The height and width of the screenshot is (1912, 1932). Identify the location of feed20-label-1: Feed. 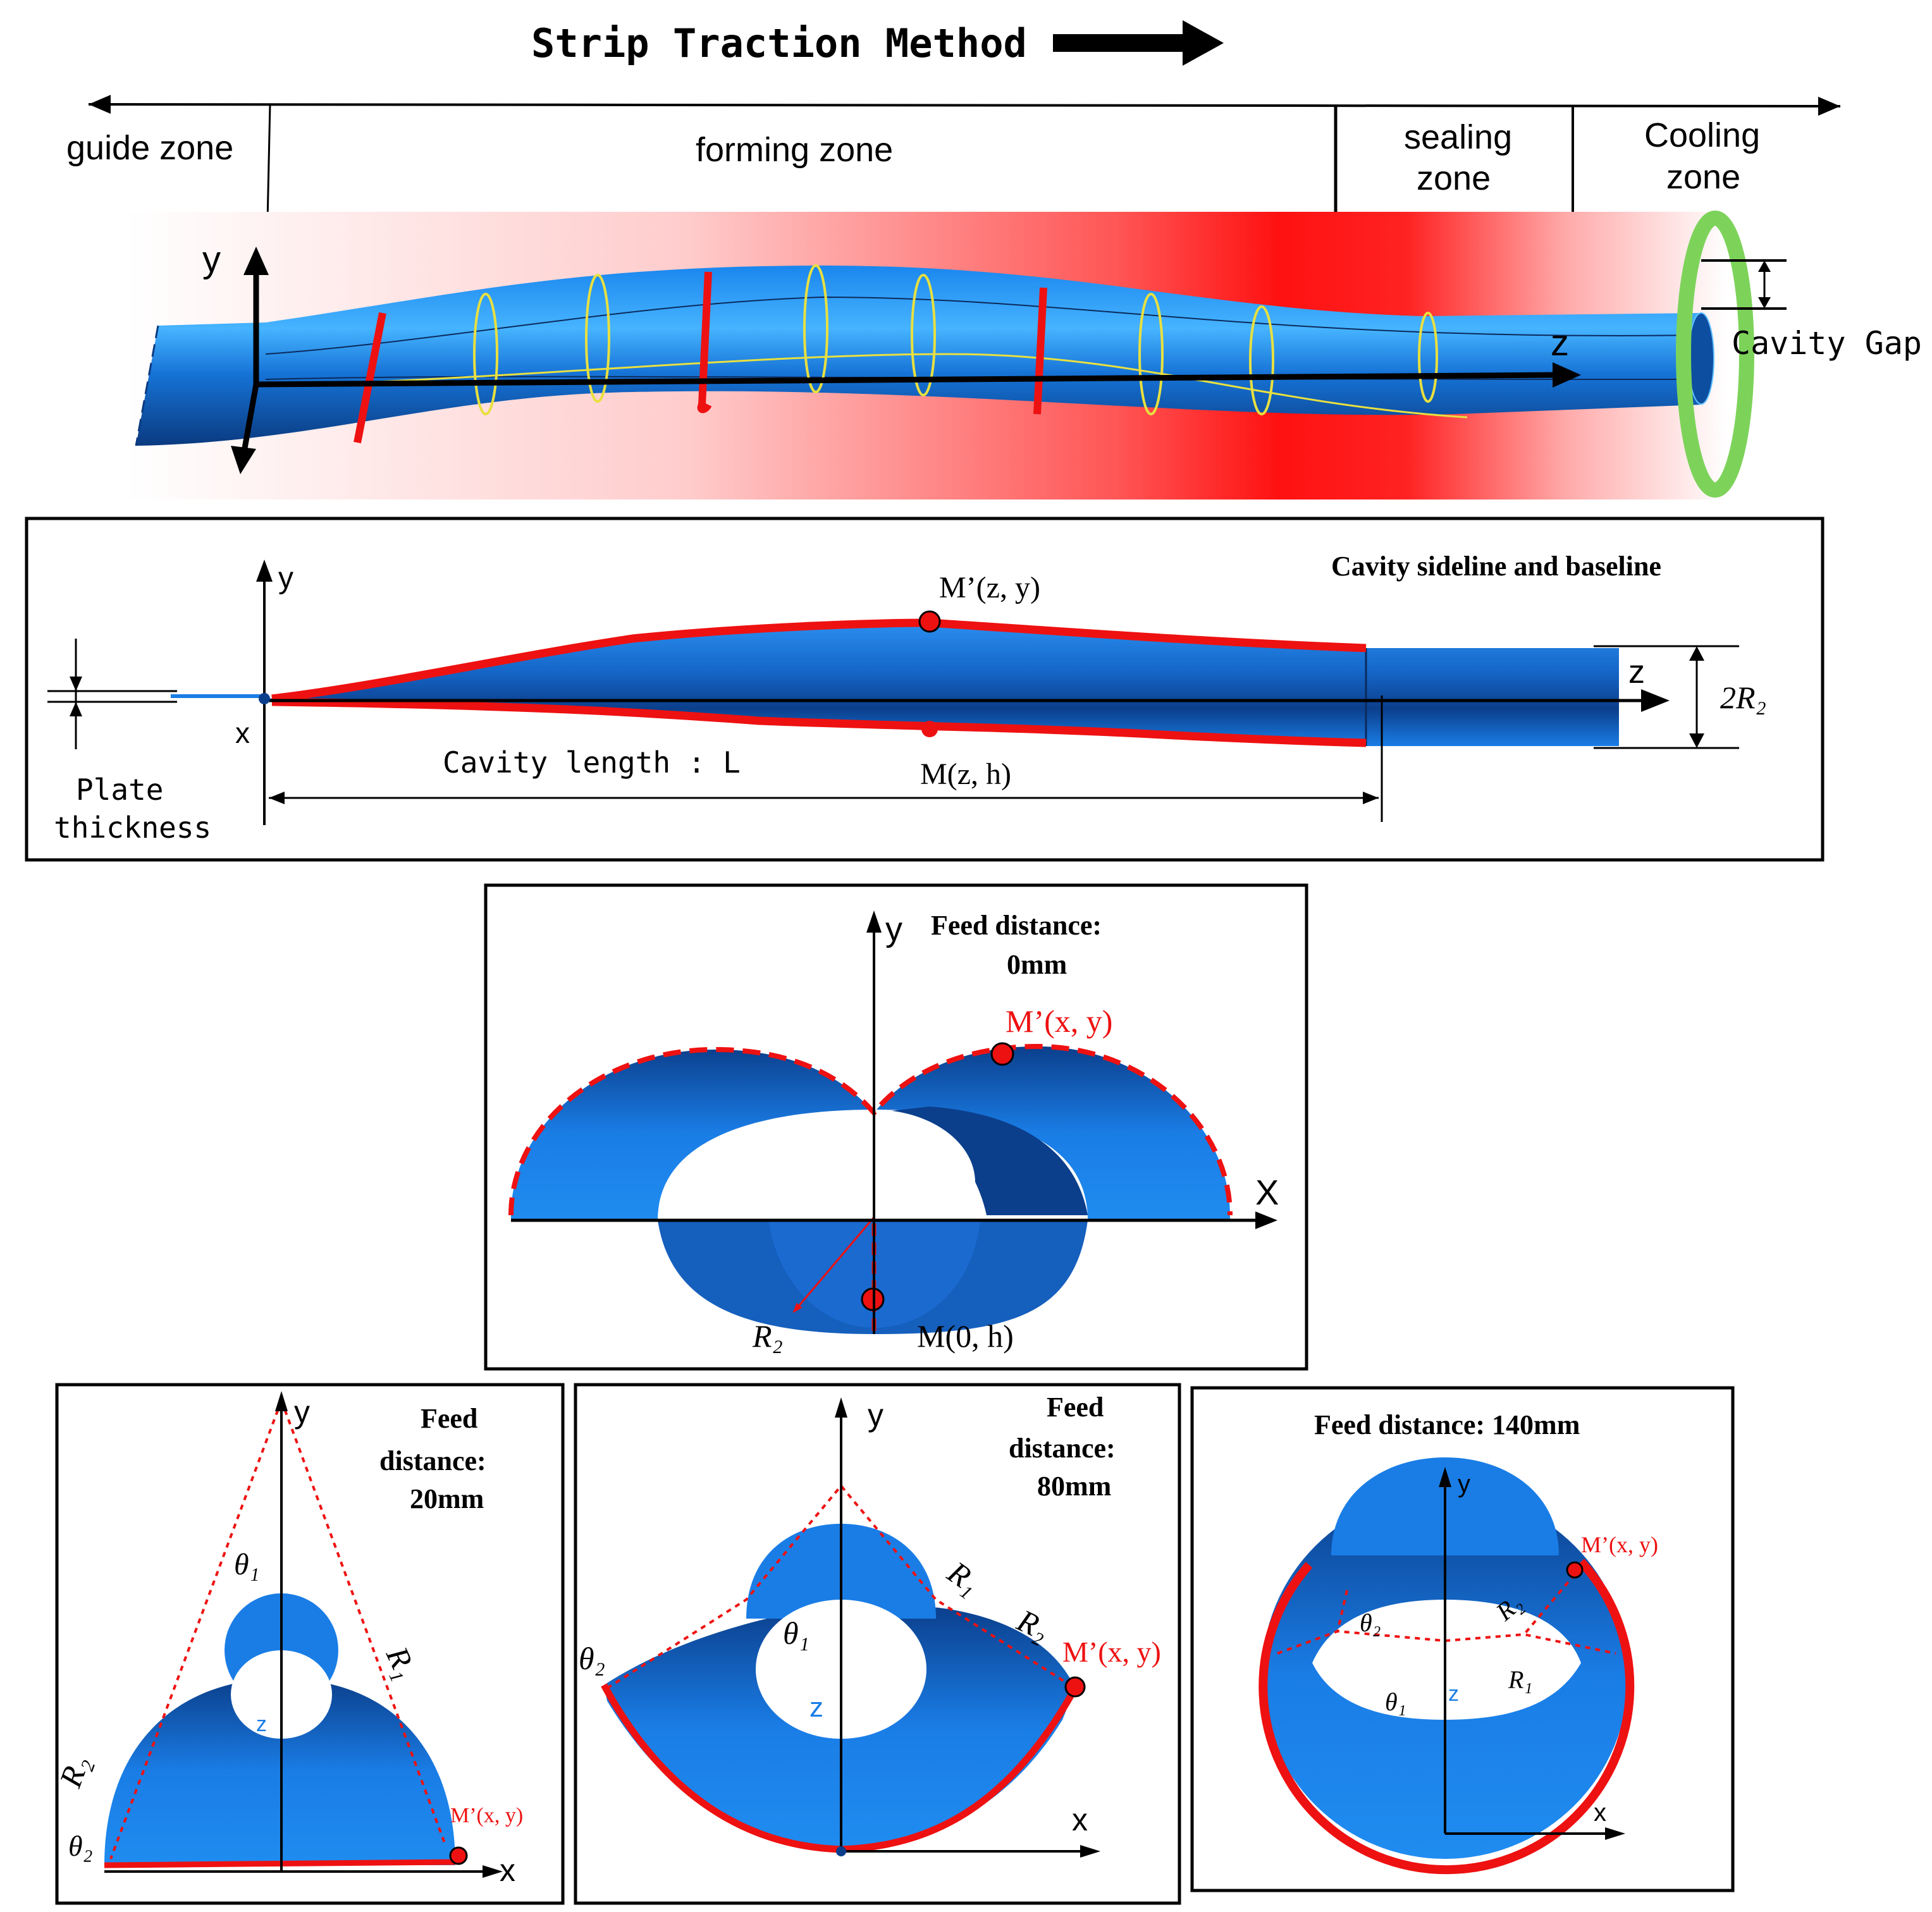
(449, 1418).